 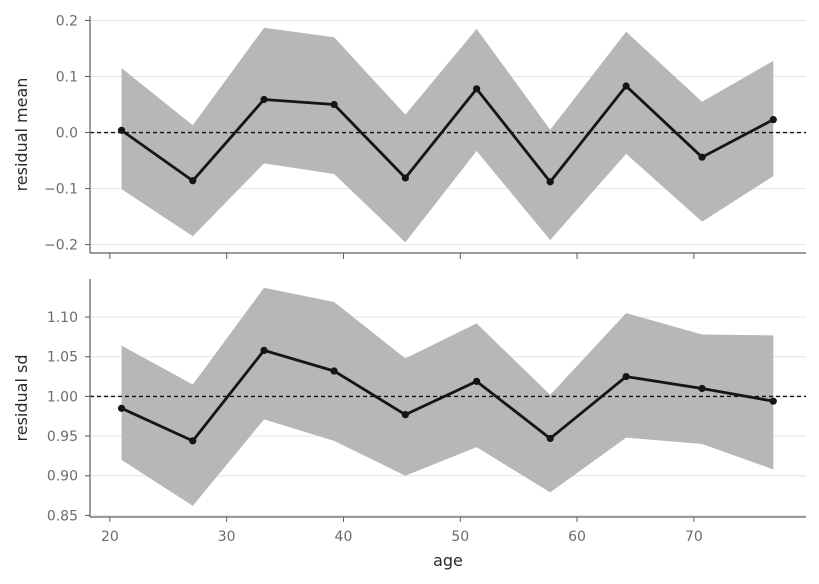 What do you see at coordinates (21, 135) in the screenshot?
I see `residual-mean-y-axis-label: residual mean` at bounding box center [21, 135].